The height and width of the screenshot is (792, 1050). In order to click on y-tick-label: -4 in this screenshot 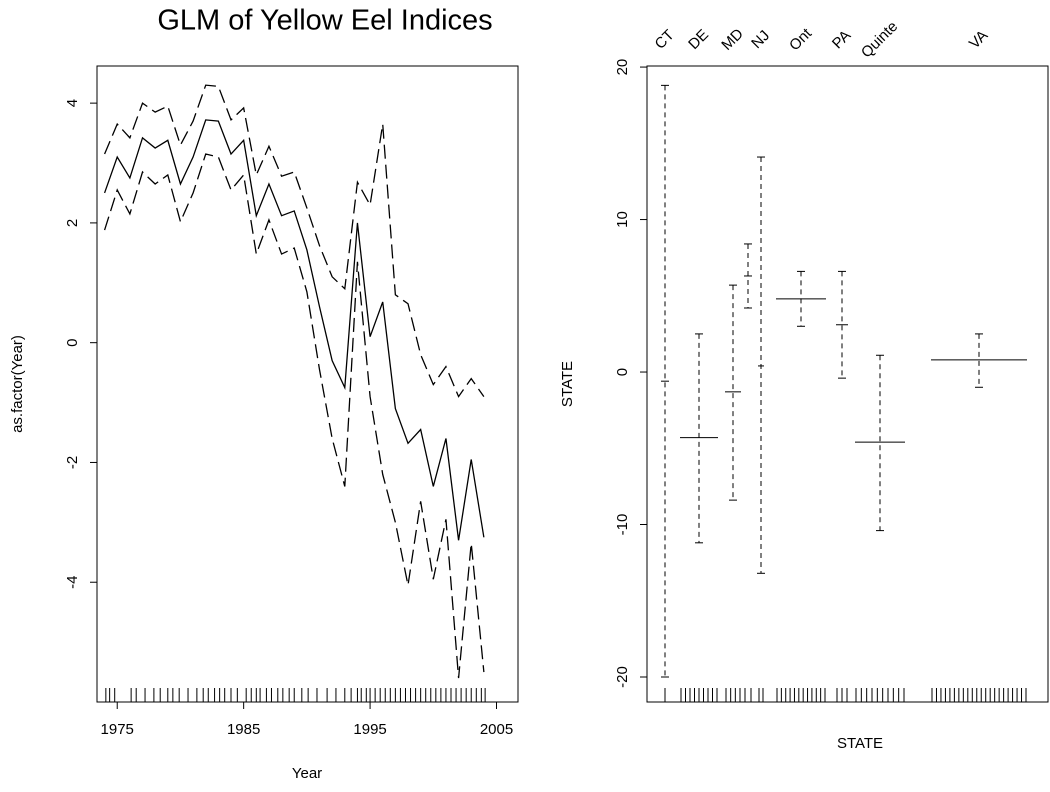, I will do `click(72, 582)`.